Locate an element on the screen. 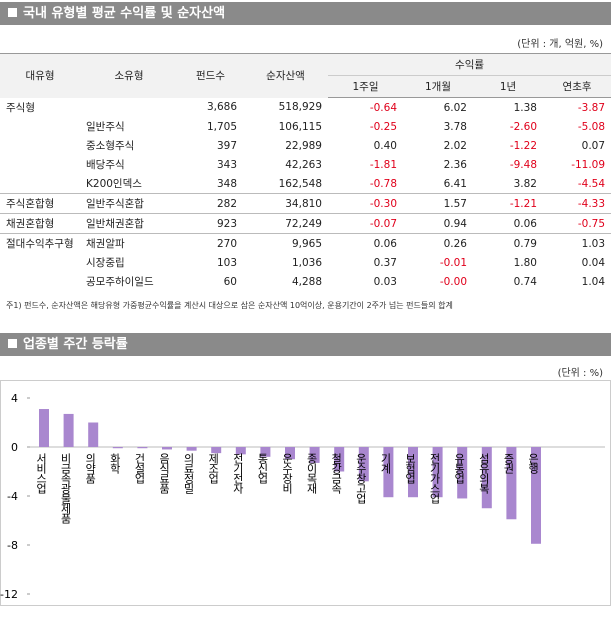 This screenshot has width=611, height=634. x-tick-label: 기계 is located at coordinates (385, 464).